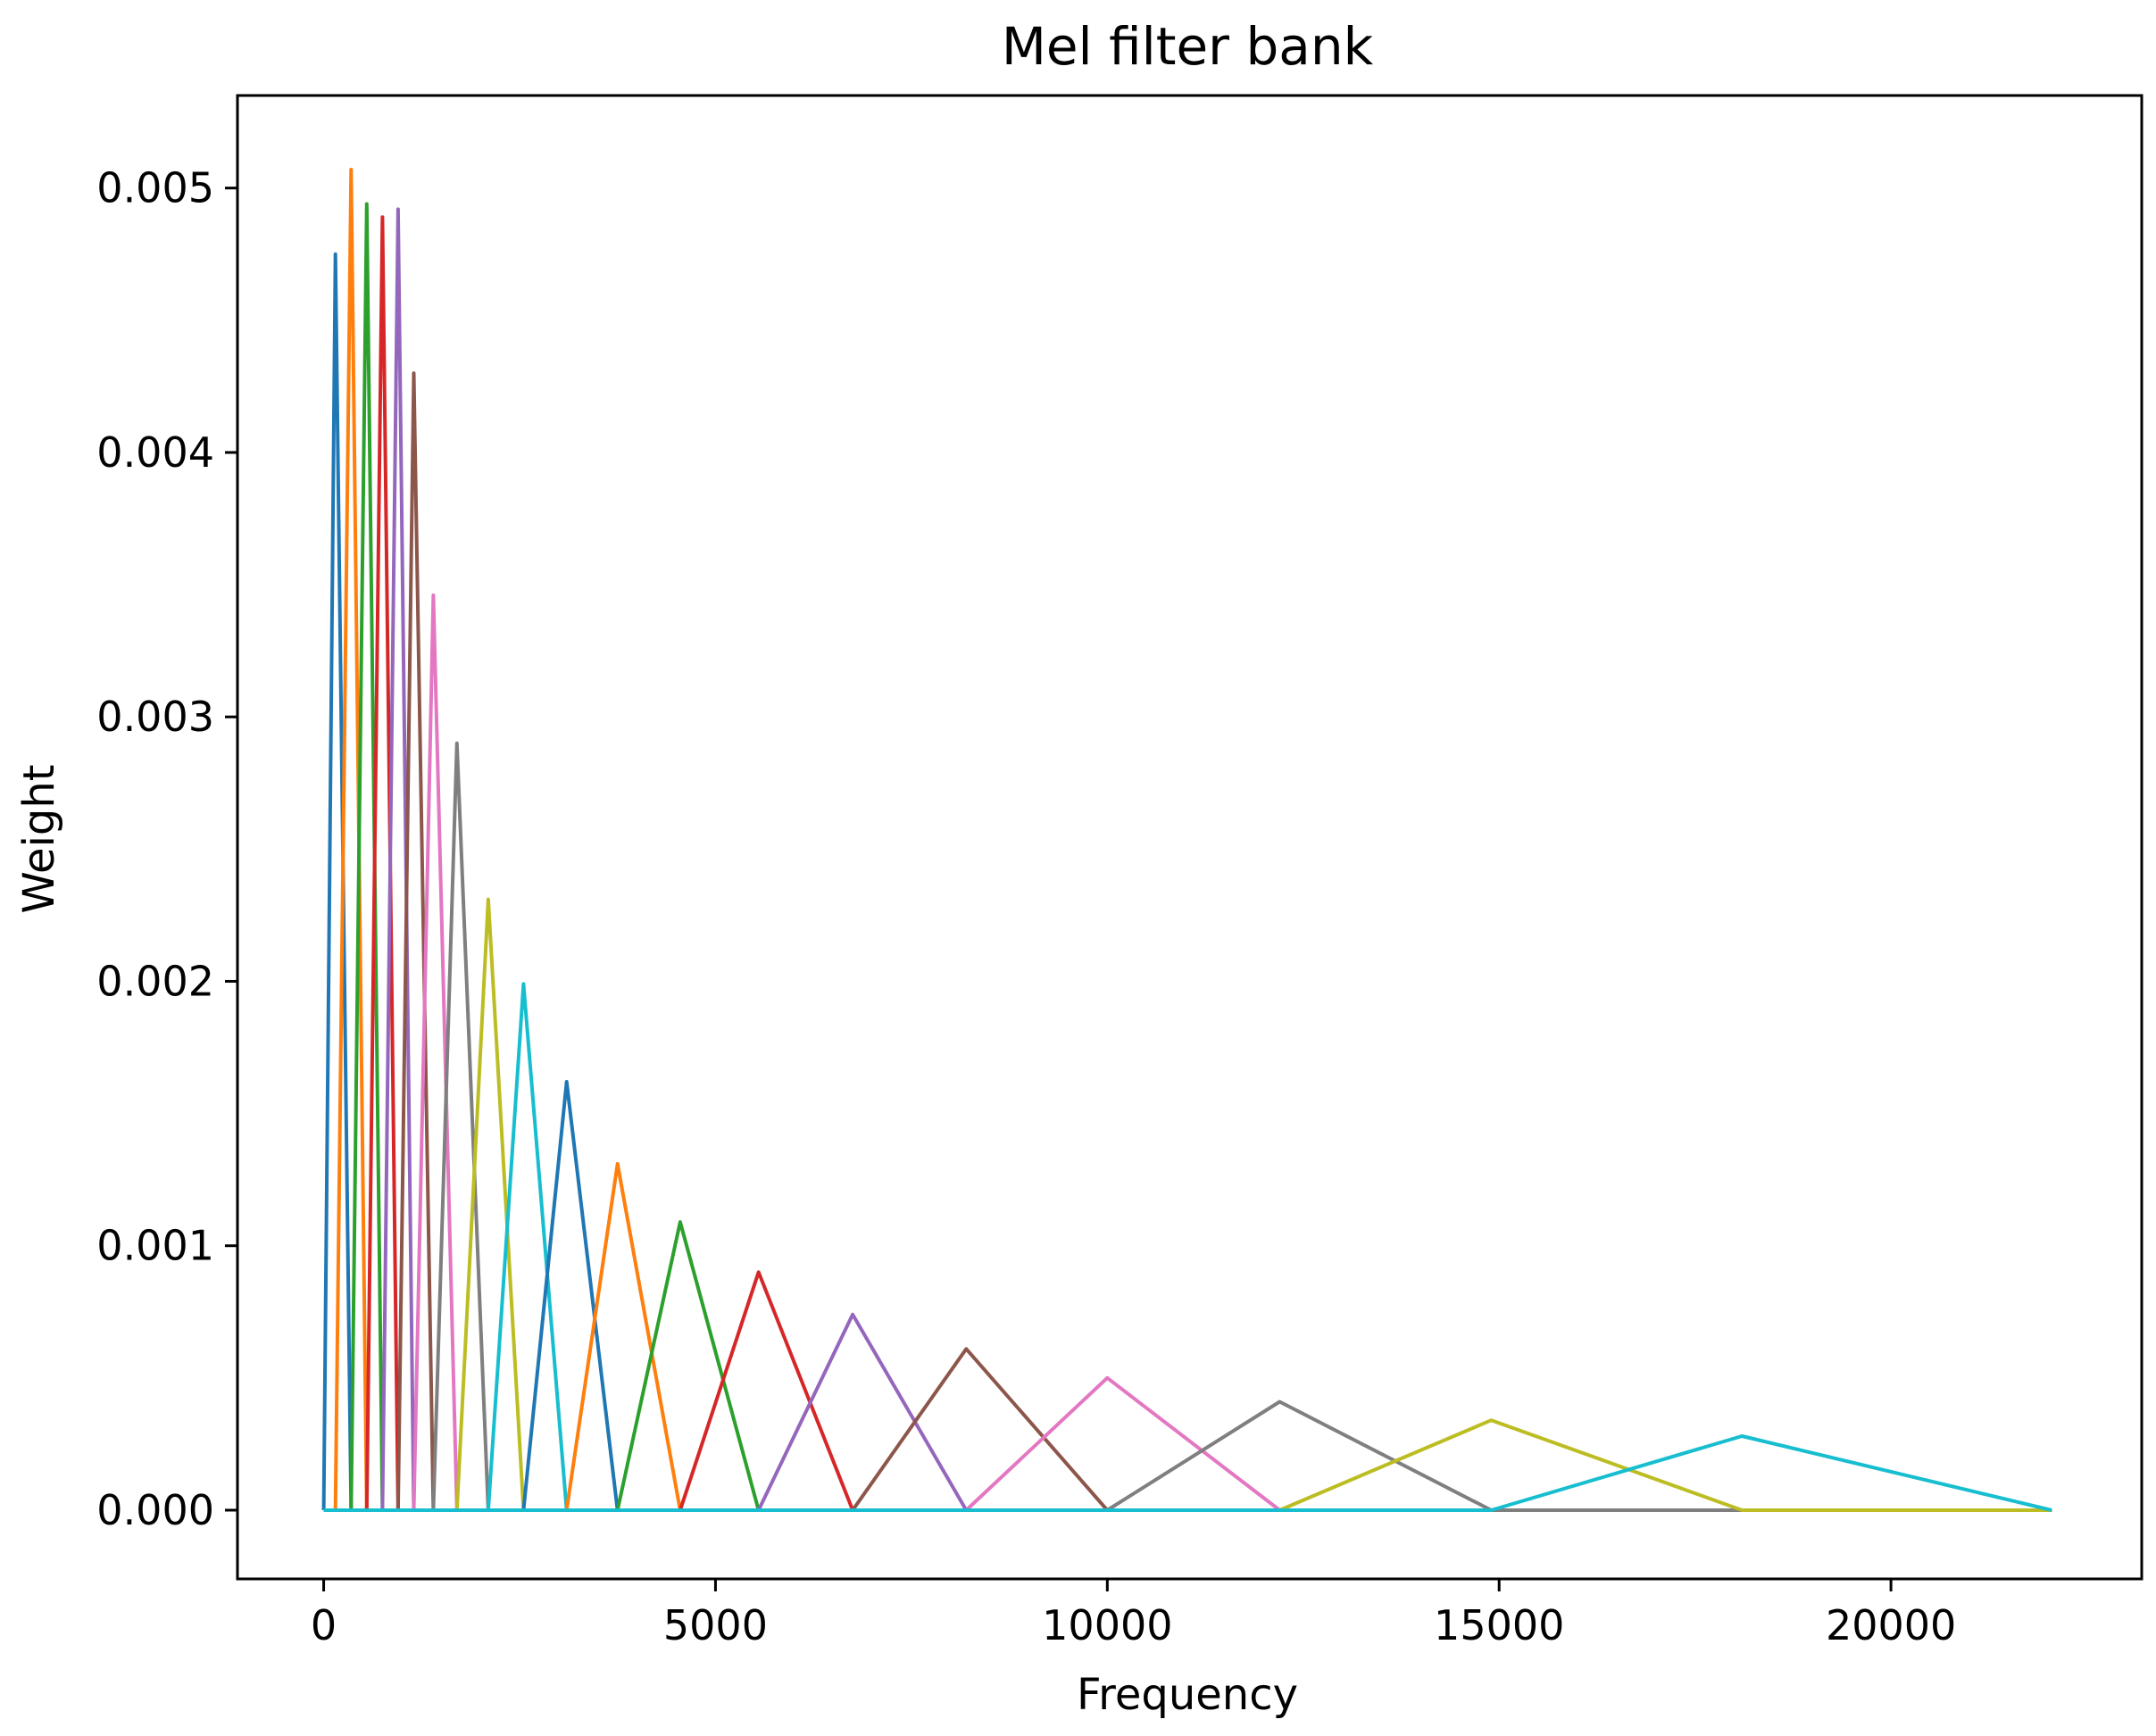 The height and width of the screenshot is (1736, 2156). What do you see at coordinates (1891, 1625) in the screenshot?
I see `x-tick-label: 20000` at bounding box center [1891, 1625].